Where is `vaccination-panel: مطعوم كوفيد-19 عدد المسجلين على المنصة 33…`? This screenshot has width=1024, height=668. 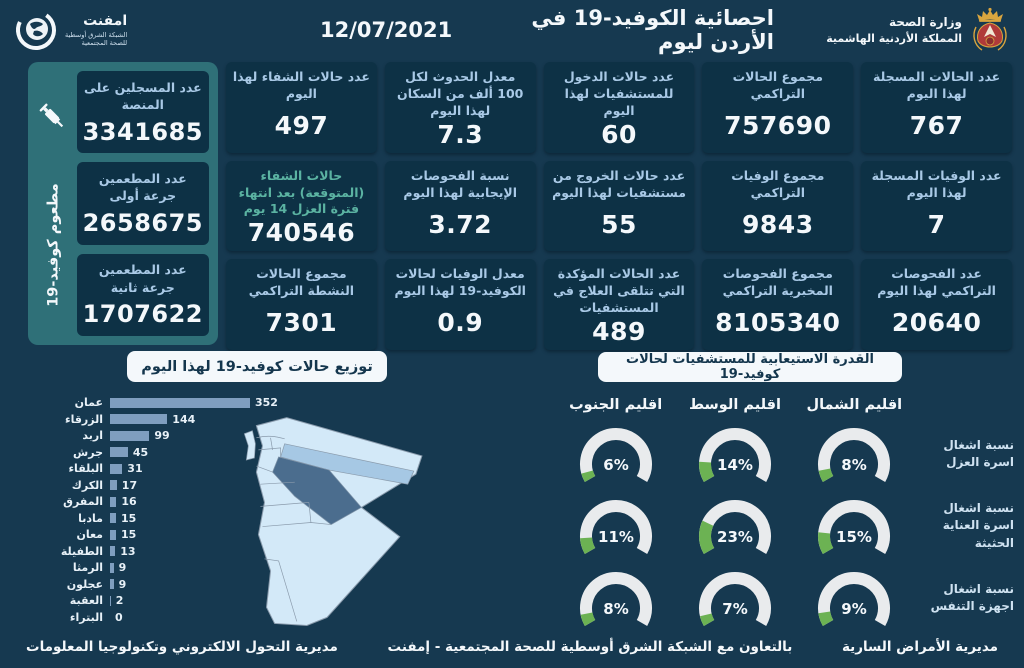
vaccination-panel: مطعوم كوفيد-19 عدد المسجلين على المنصة 33… is located at coordinates (123, 203).